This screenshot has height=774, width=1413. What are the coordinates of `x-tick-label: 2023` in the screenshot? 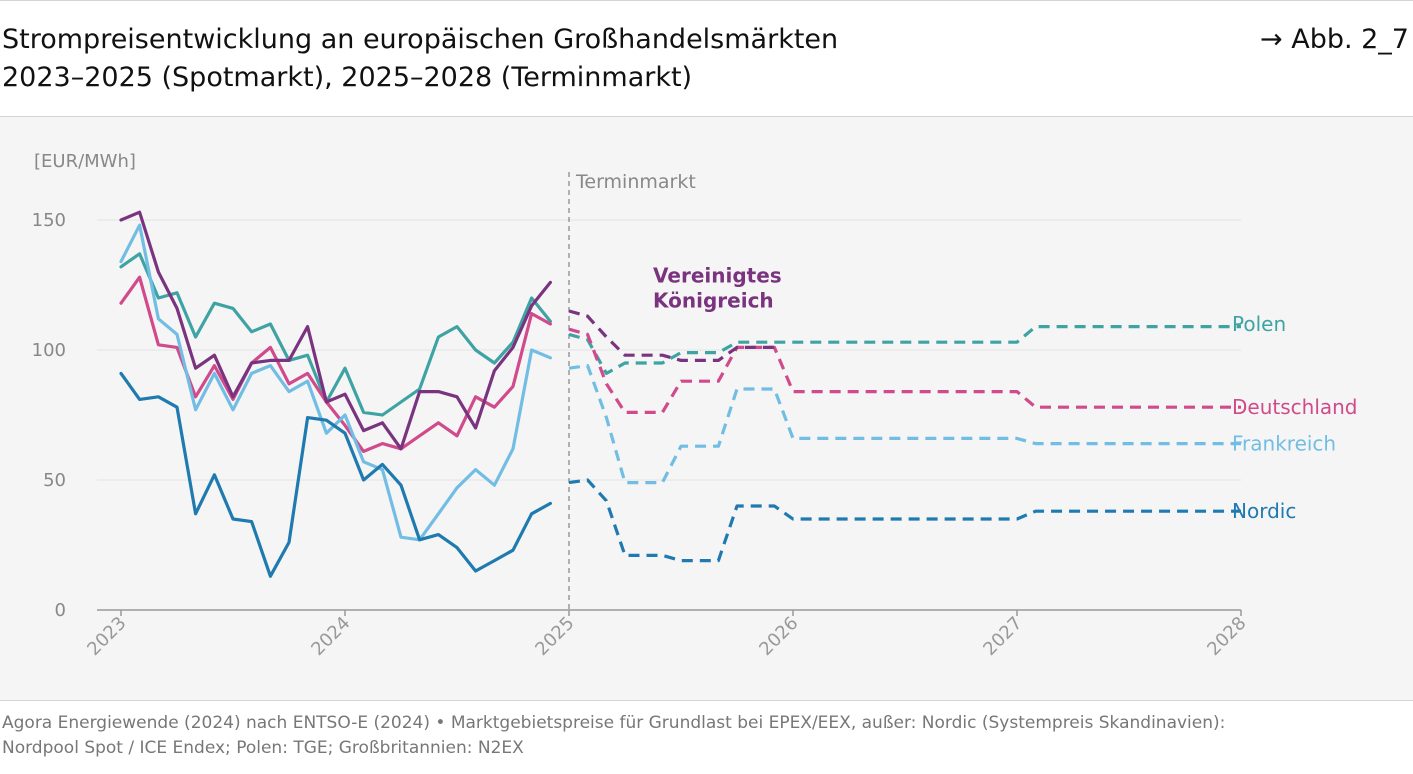 It's located at (106, 636).